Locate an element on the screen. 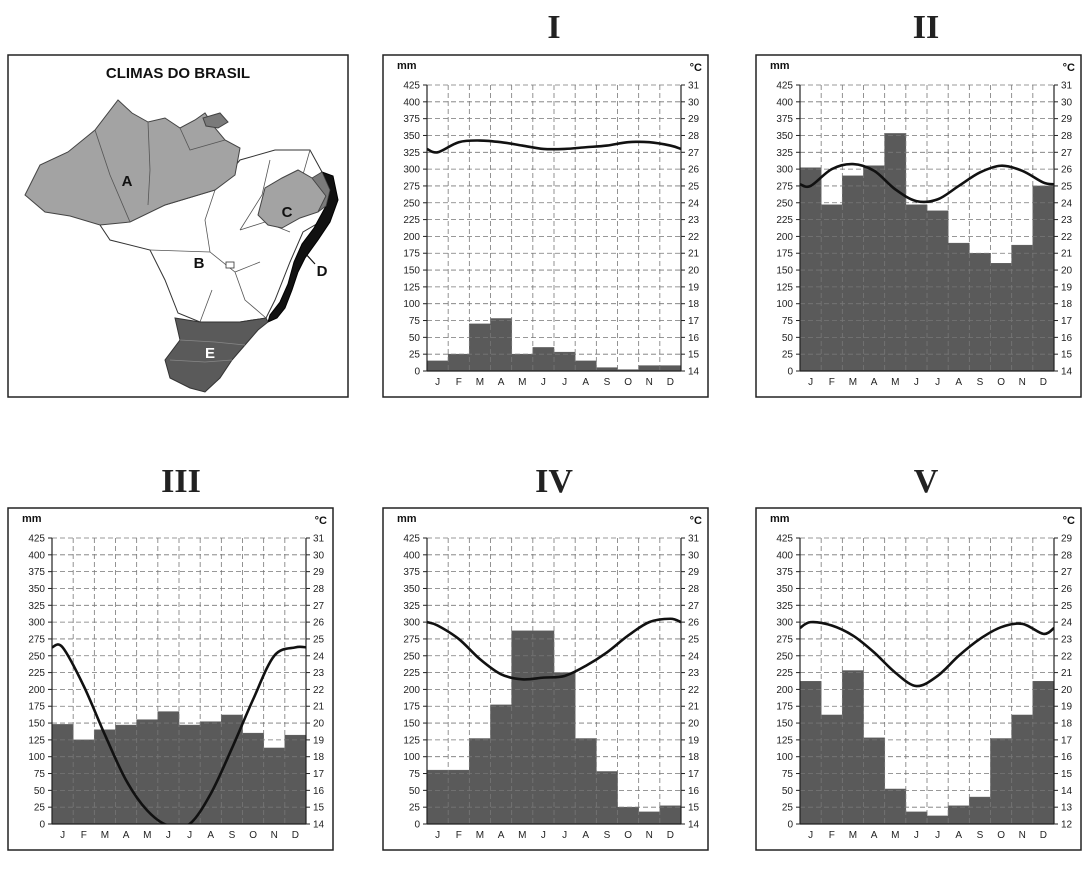 The width and height of the screenshot is (1083, 873). right-tick-label: 24 is located at coordinates (1067, 623).